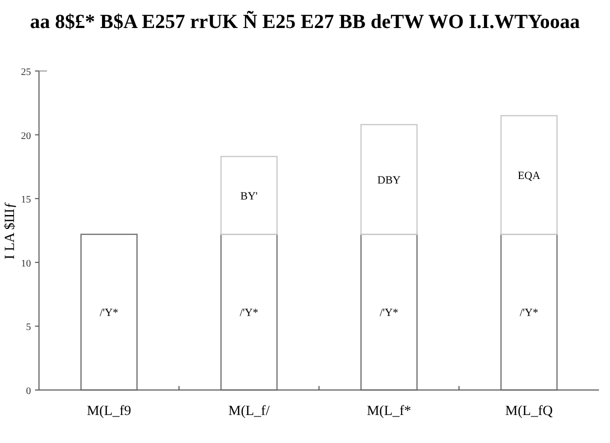 Image resolution: width=610 pixels, height=443 pixels. Describe the element at coordinates (26, 200) in the screenshot. I see `y-tick-label: 15` at that location.